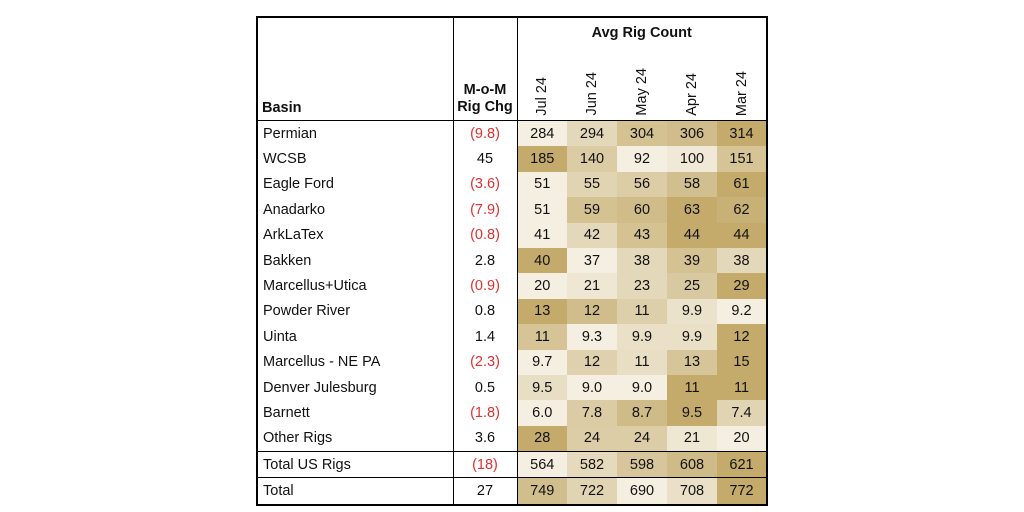  I want to click on rig-count-cell: 13, so click(542, 311).